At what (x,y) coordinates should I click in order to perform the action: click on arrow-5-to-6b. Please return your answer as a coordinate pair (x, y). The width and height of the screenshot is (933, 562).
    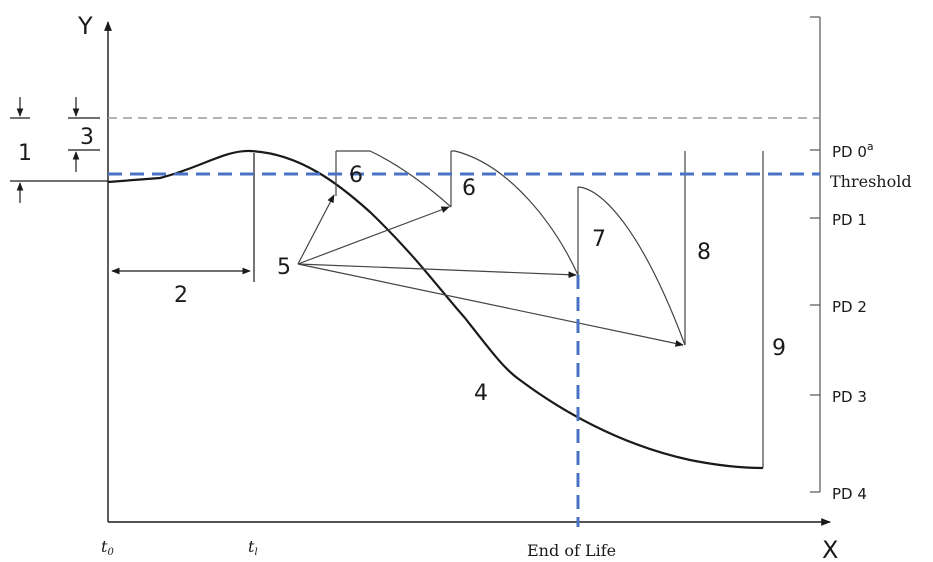
    Looking at the image, I should click on (373, 235).